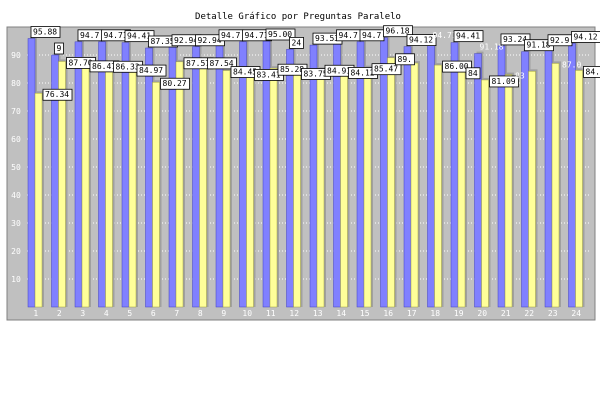 The width and height of the screenshot is (600, 404). I want to click on x-tick-label: 10, so click(247, 313).